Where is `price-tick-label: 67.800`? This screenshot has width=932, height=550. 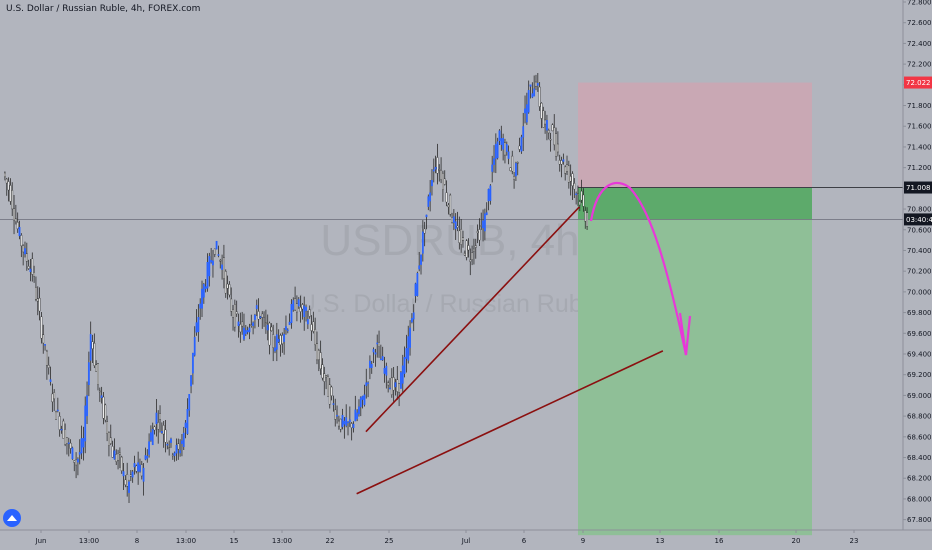 price-tick-label: 67.800 is located at coordinates (919, 520).